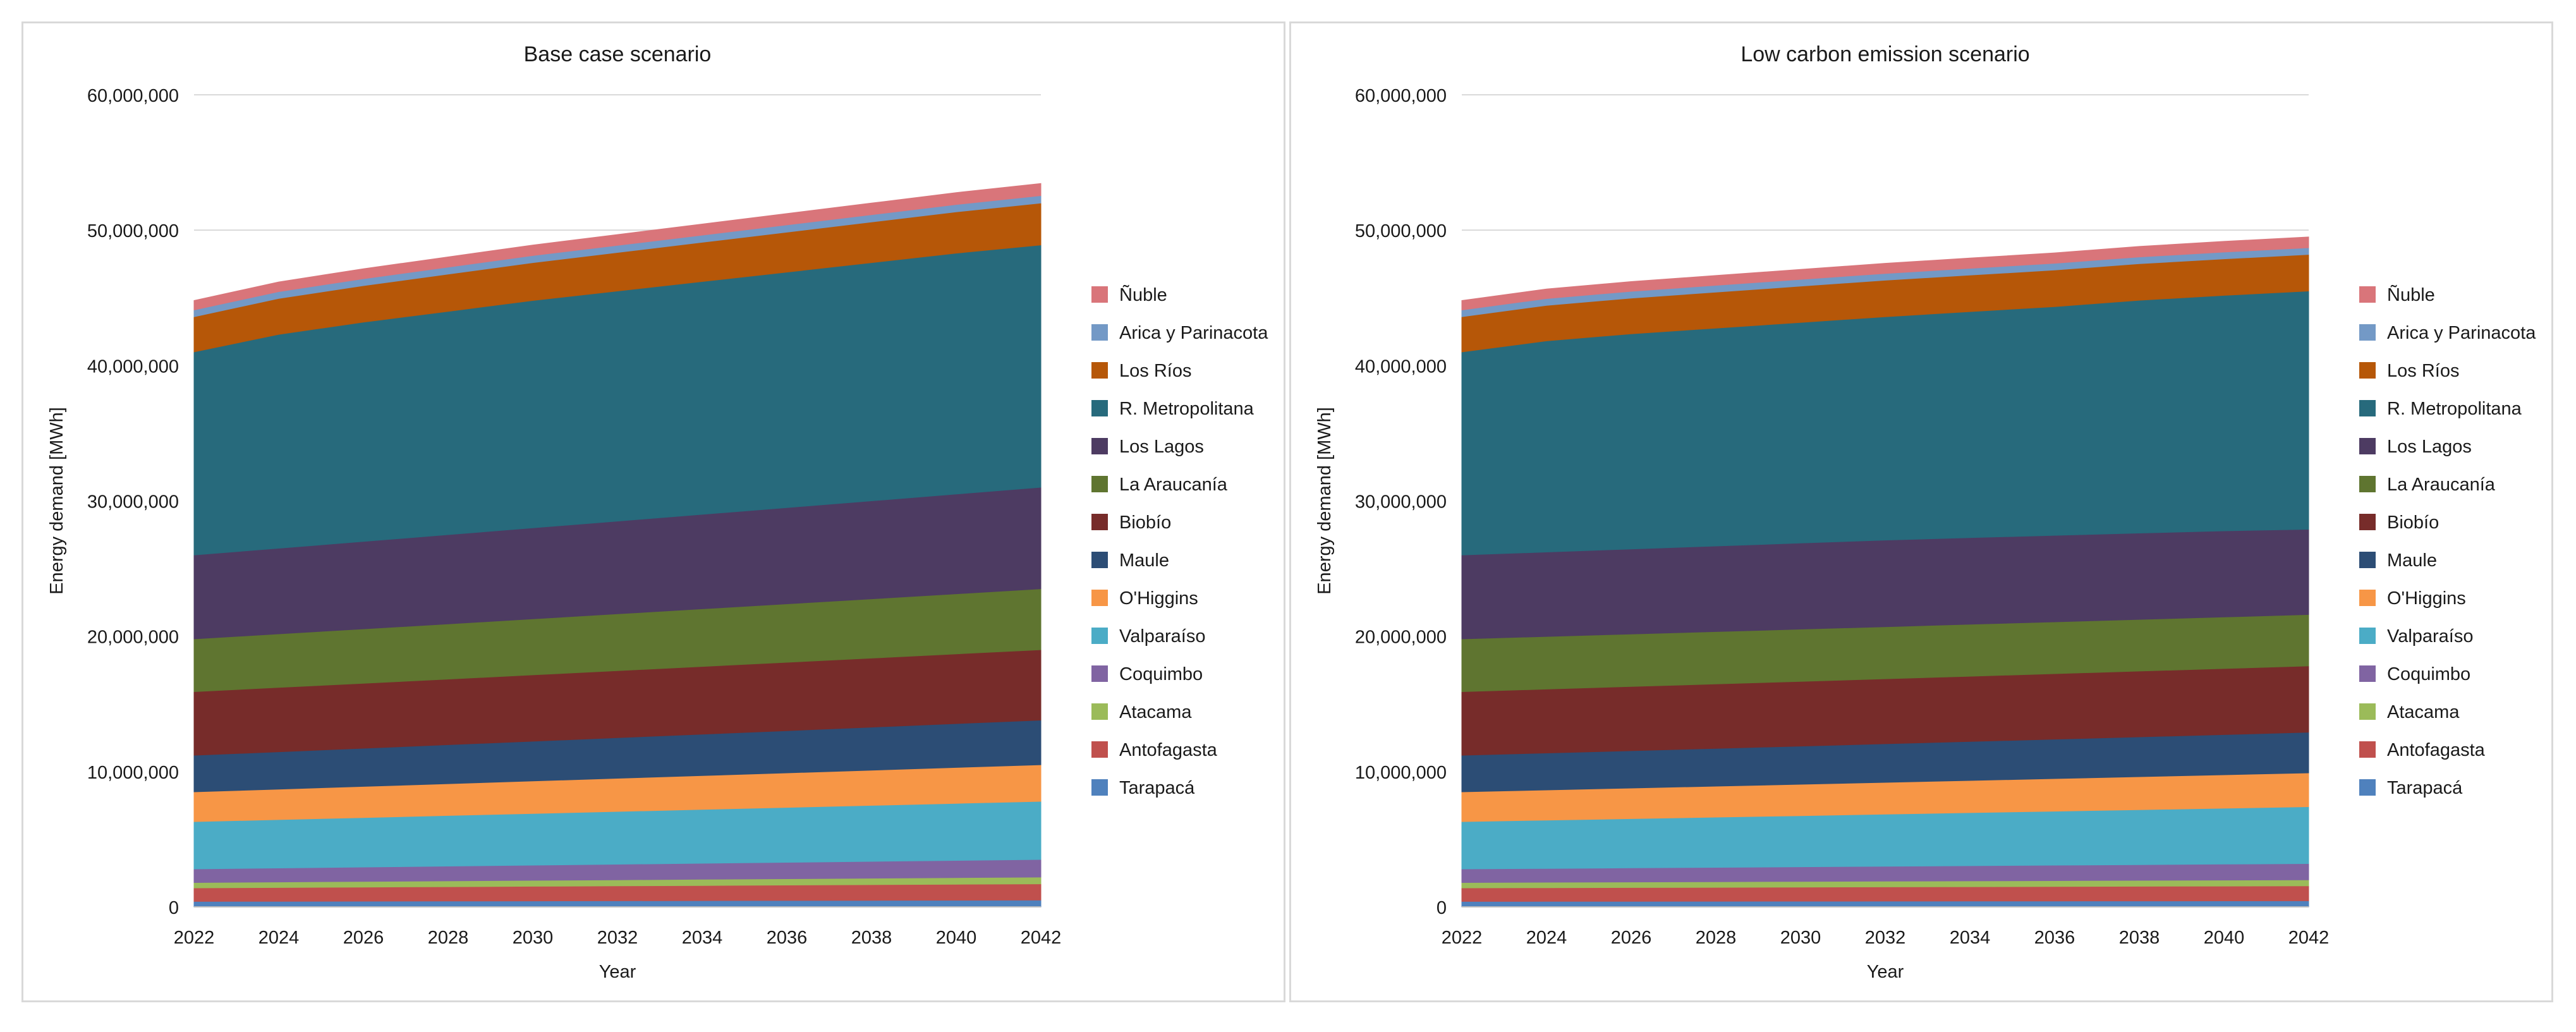 This screenshot has width=2576, height=1032. Describe the element at coordinates (1885, 893) in the screenshot. I see `area-antofagasta` at that location.